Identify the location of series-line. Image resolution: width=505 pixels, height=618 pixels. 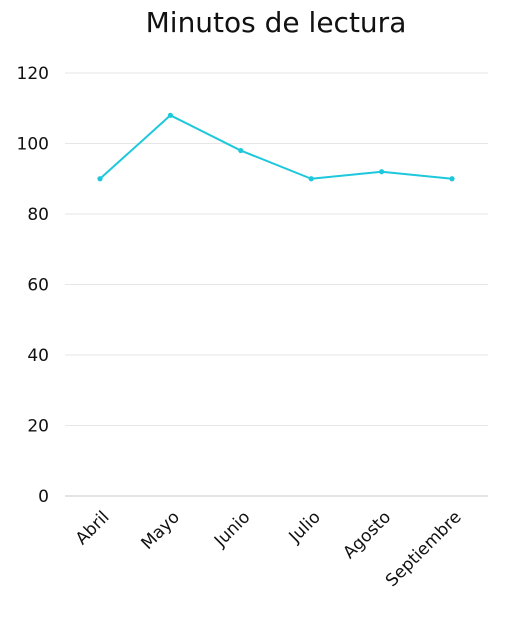
(276, 147).